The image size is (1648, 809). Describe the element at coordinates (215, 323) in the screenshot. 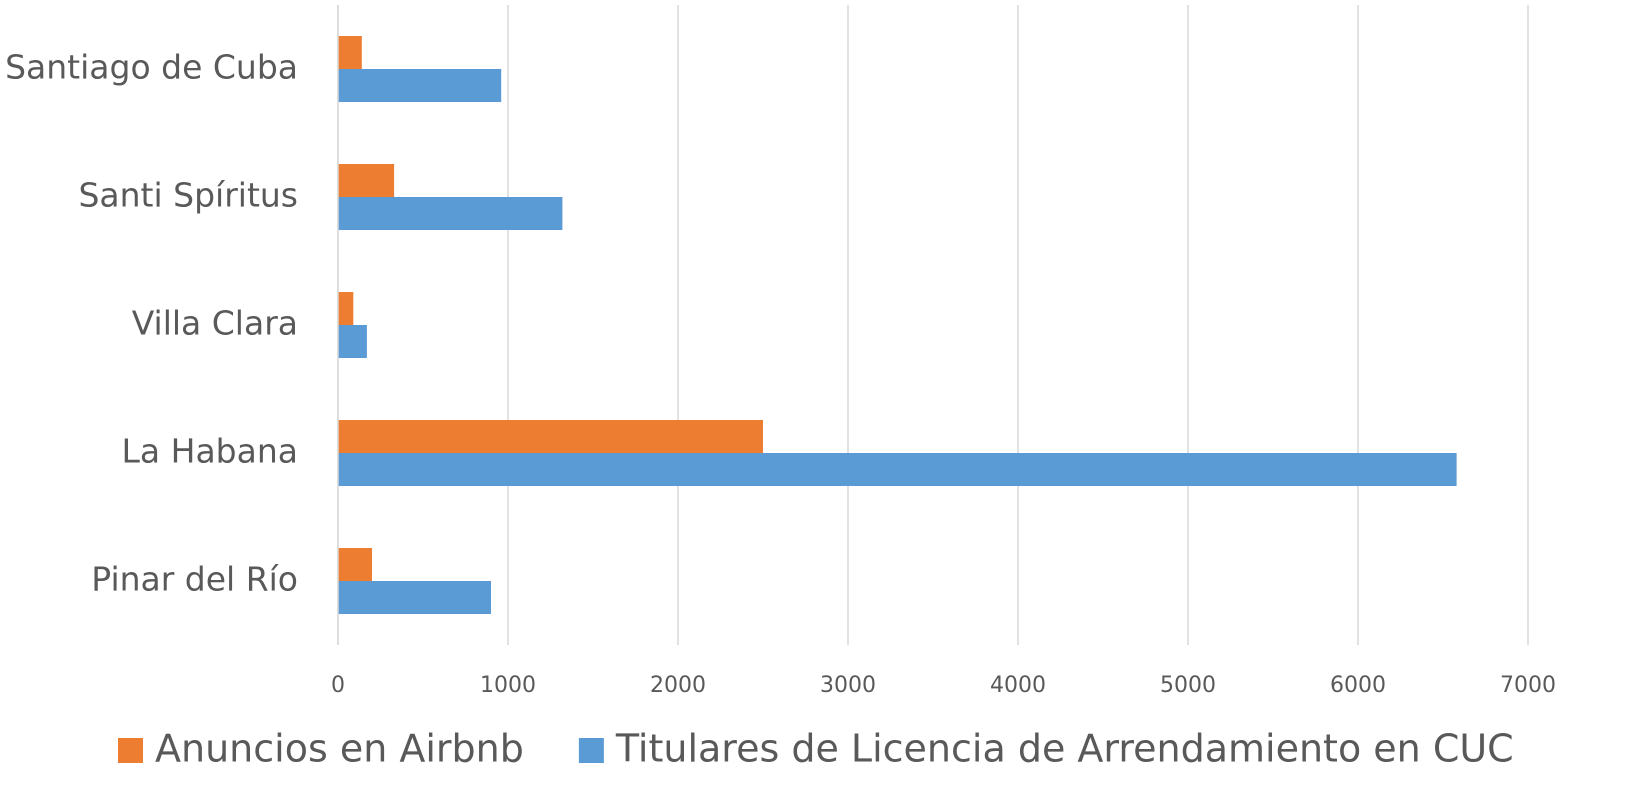

I see `y-tick-label: Villa Clara` at that location.